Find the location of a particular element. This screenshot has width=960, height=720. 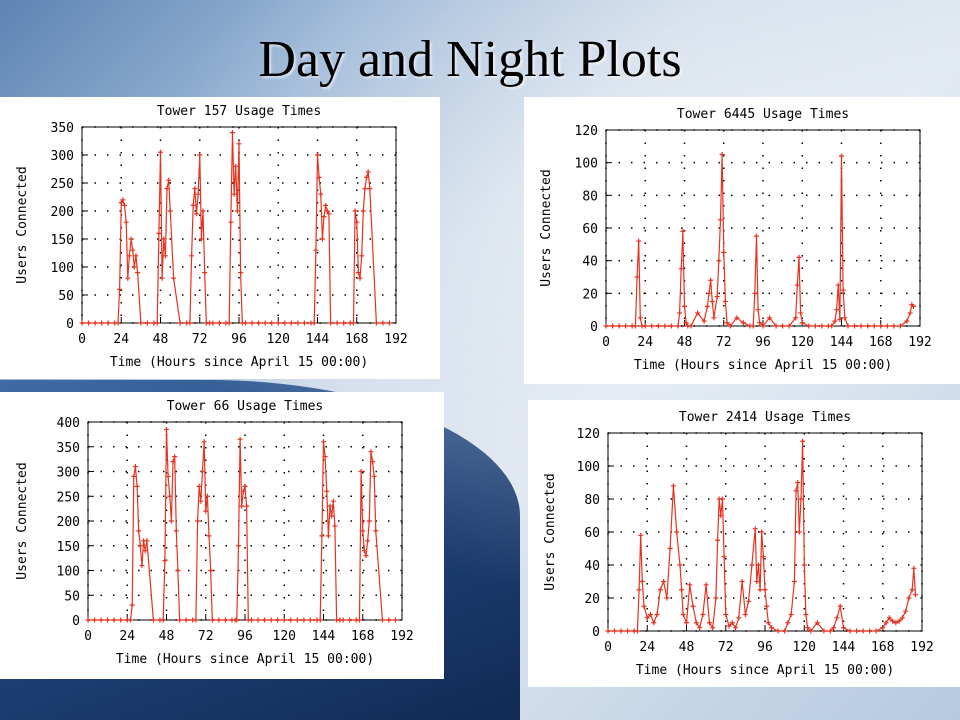

x-tick-label: 48 is located at coordinates (167, 636).